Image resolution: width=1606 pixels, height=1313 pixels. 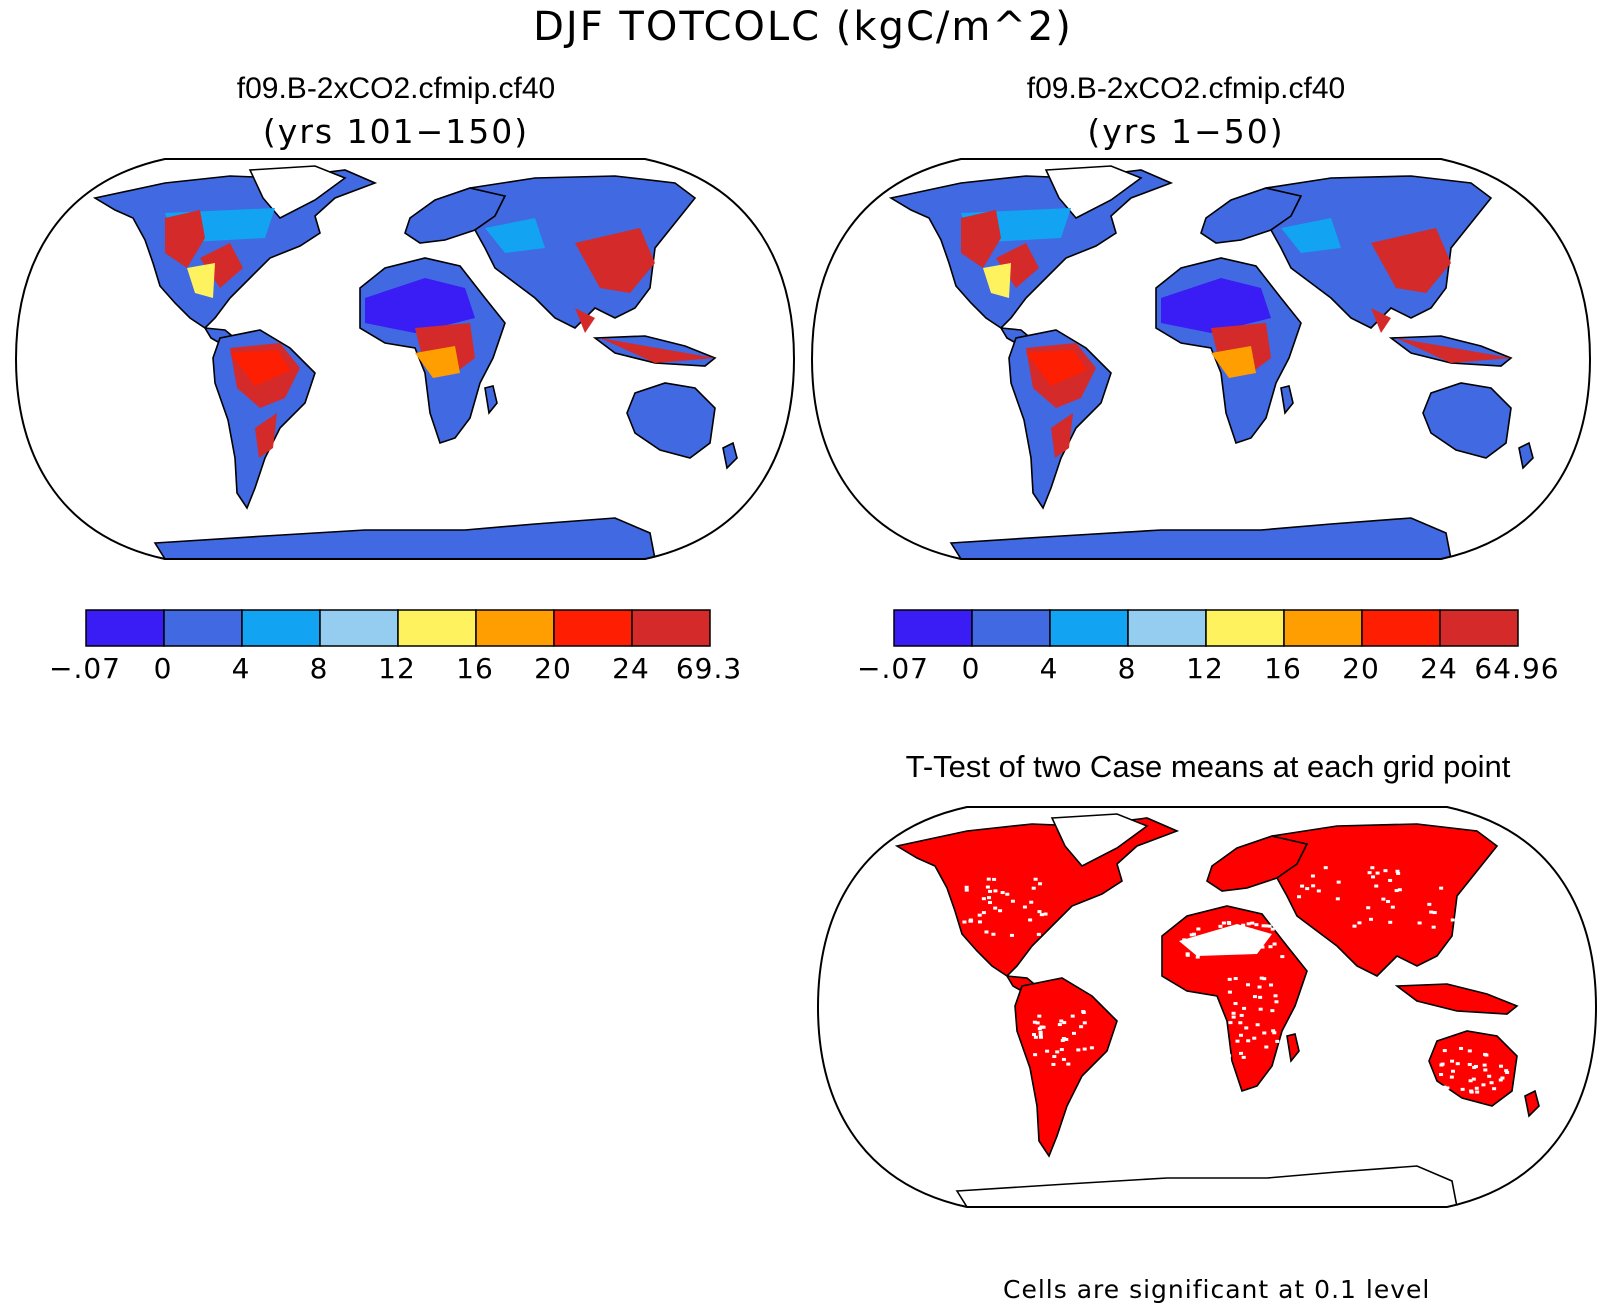 I want to click on mid-value-region, so click(x=515, y=235).